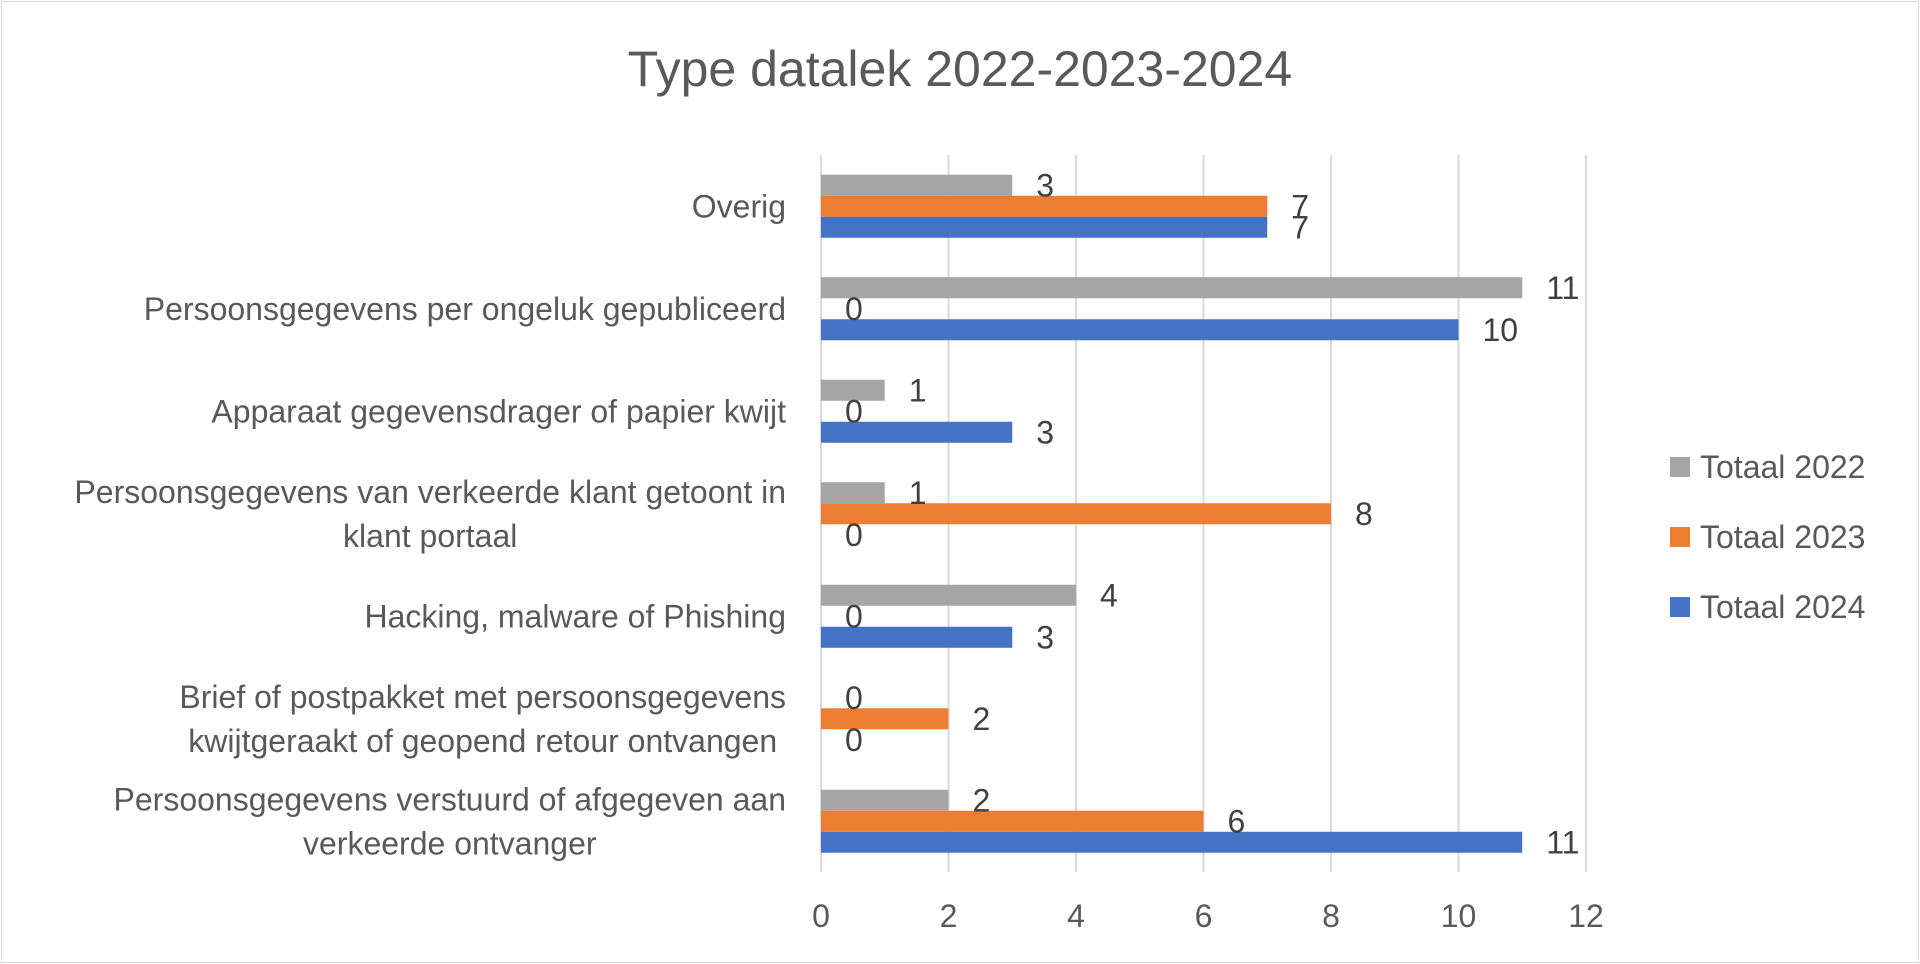  I want to click on category-label: Apparaat gegevensdrager of papier kwijt, so click(498, 411).